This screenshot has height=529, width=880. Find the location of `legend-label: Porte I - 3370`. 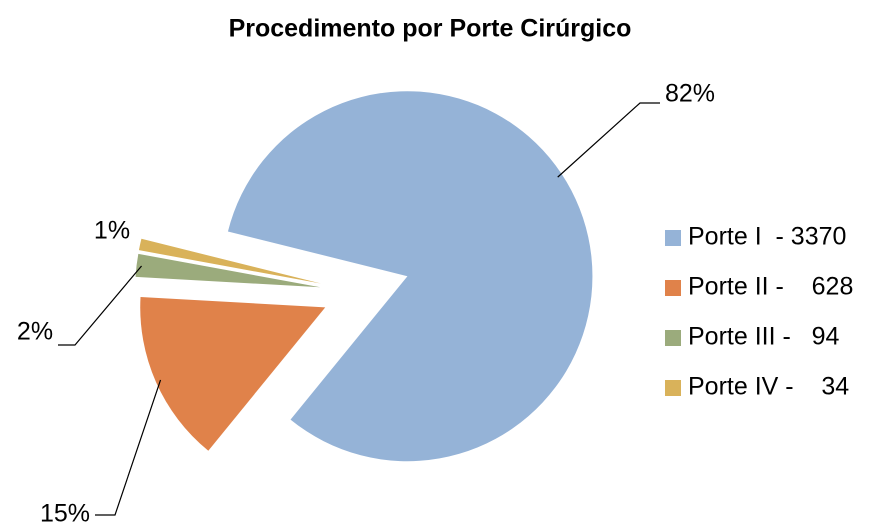

legend-label: Porte I - 3370 is located at coordinates (767, 237).